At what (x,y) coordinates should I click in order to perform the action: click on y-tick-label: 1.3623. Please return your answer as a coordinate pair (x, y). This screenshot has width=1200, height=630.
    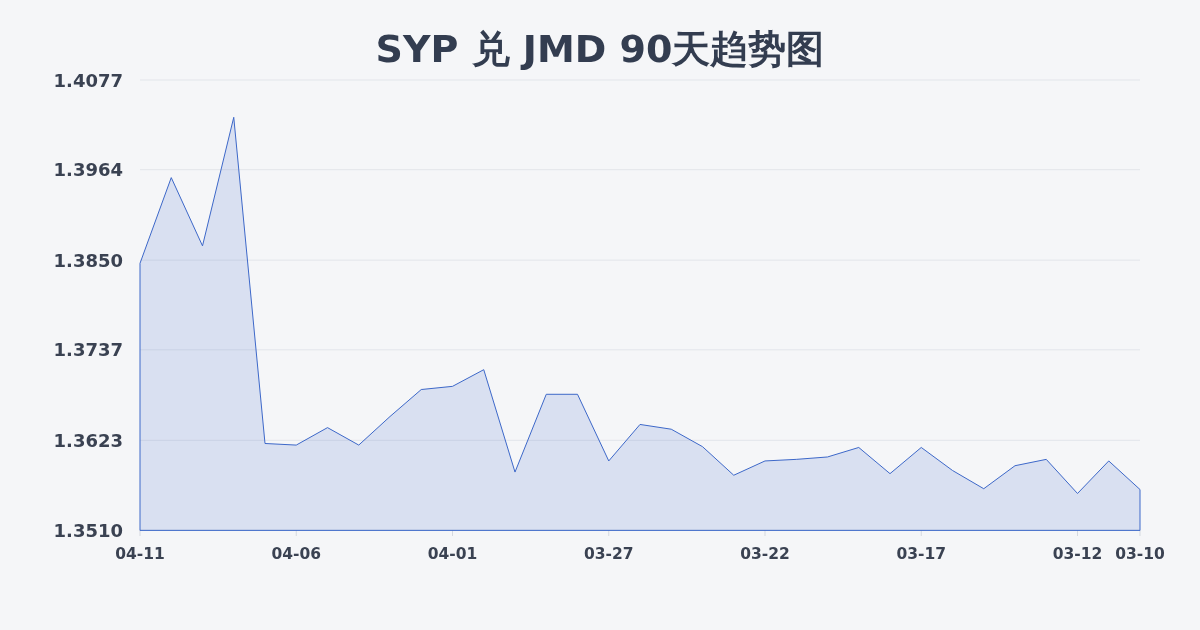
    Looking at the image, I should click on (88, 440).